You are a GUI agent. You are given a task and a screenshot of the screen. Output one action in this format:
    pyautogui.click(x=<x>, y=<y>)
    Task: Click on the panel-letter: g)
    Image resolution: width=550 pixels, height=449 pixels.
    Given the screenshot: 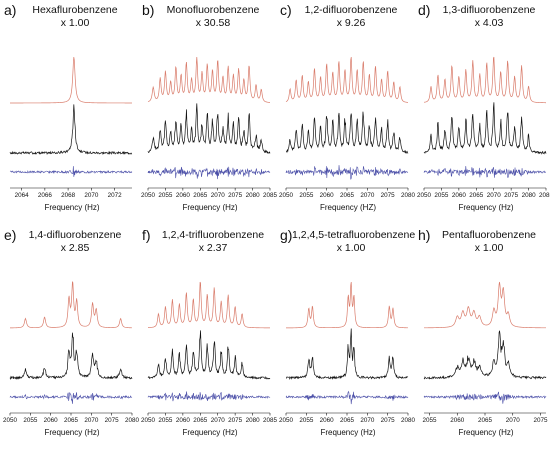 What is the action you would take?
    pyautogui.click(x=286, y=235)
    